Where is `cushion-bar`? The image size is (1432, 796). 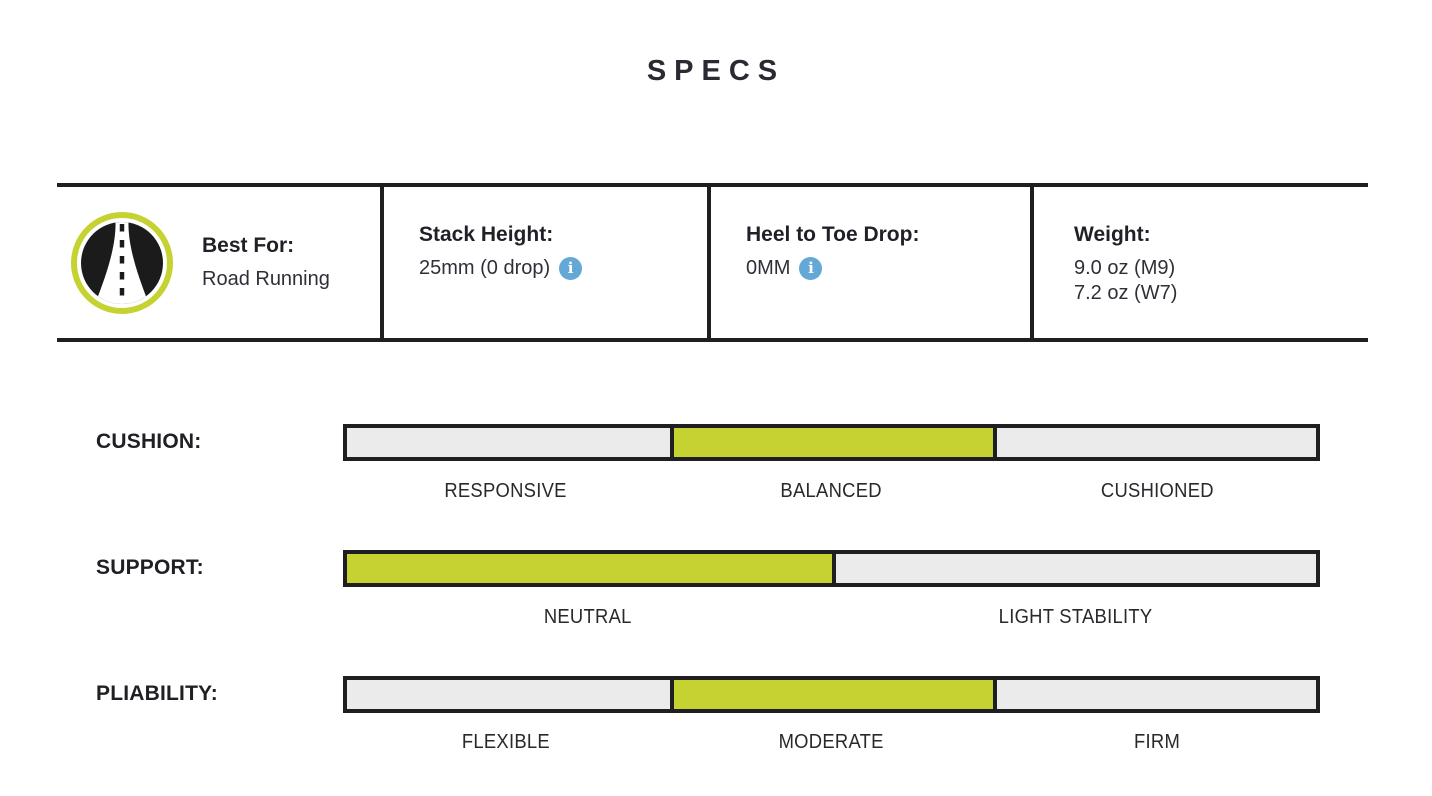
cushion-bar is located at coordinates (831, 442).